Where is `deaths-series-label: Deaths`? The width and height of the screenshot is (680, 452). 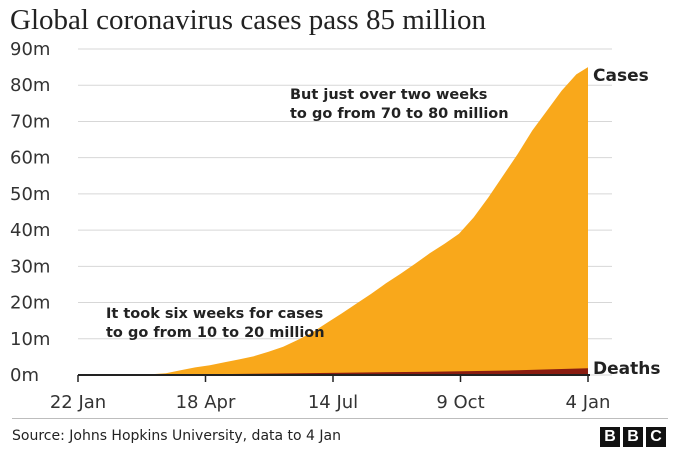
deaths-series-label: Deaths is located at coordinates (626, 369).